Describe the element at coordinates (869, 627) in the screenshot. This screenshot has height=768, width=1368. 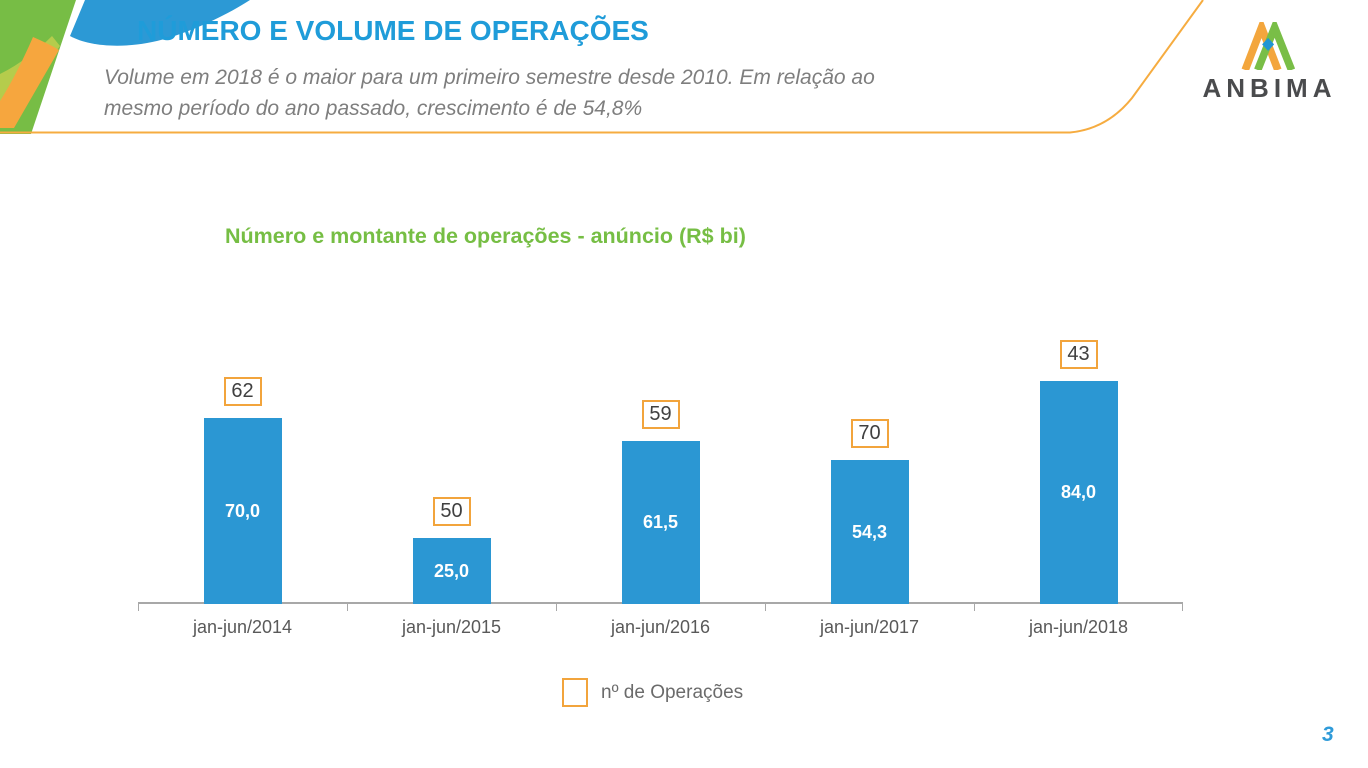
I see `x-tick-label-jan-jun-2017: jan-jun/2017` at that location.